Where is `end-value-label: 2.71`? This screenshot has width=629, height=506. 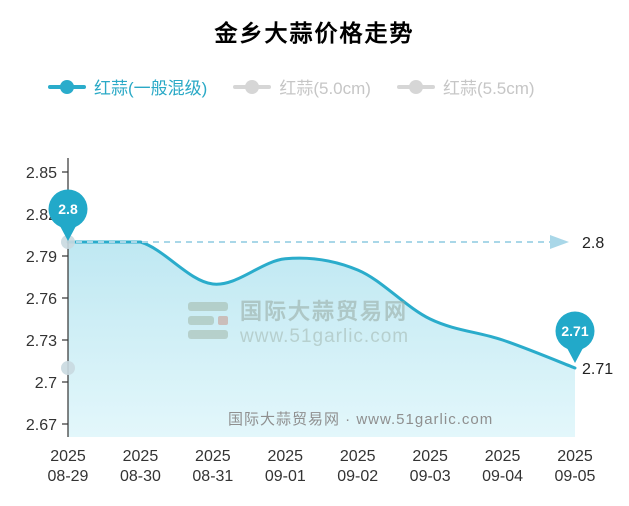 end-value-label: 2.71 is located at coordinates (597, 369).